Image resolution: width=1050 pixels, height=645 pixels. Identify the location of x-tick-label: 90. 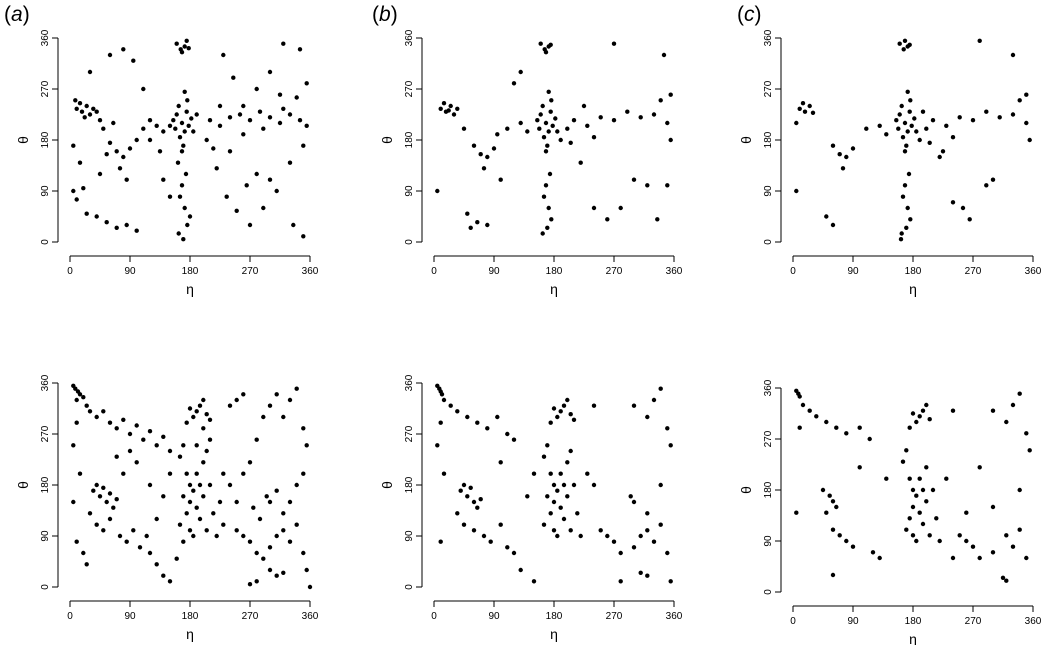
(853, 621).